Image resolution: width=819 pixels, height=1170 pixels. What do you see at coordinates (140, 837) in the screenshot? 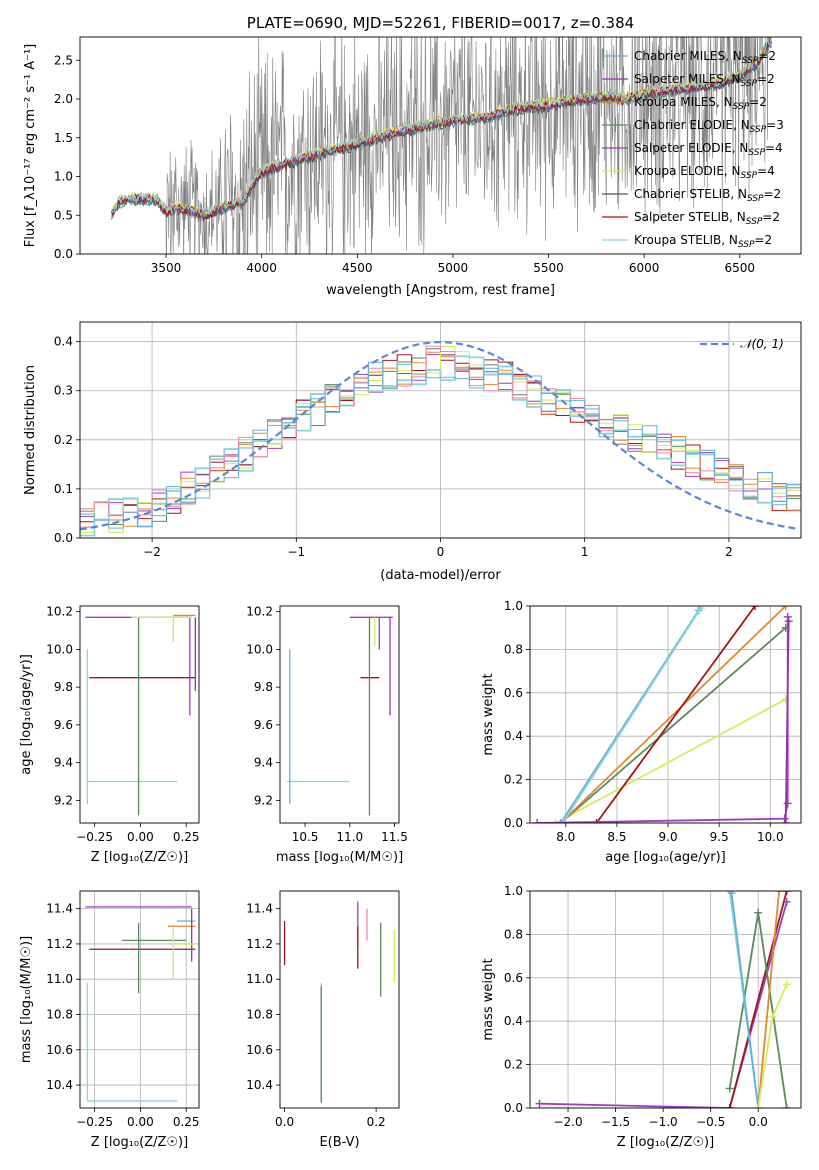
I see `x-tick-label: 0.00` at bounding box center [140, 837].